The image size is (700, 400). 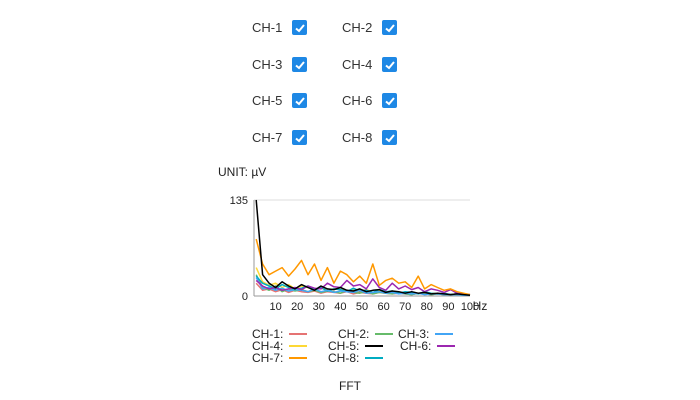 What do you see at coordinates (362, 307) in the screenshot?
I see `x-tick-label: 50` at bounding box center [362, 307].